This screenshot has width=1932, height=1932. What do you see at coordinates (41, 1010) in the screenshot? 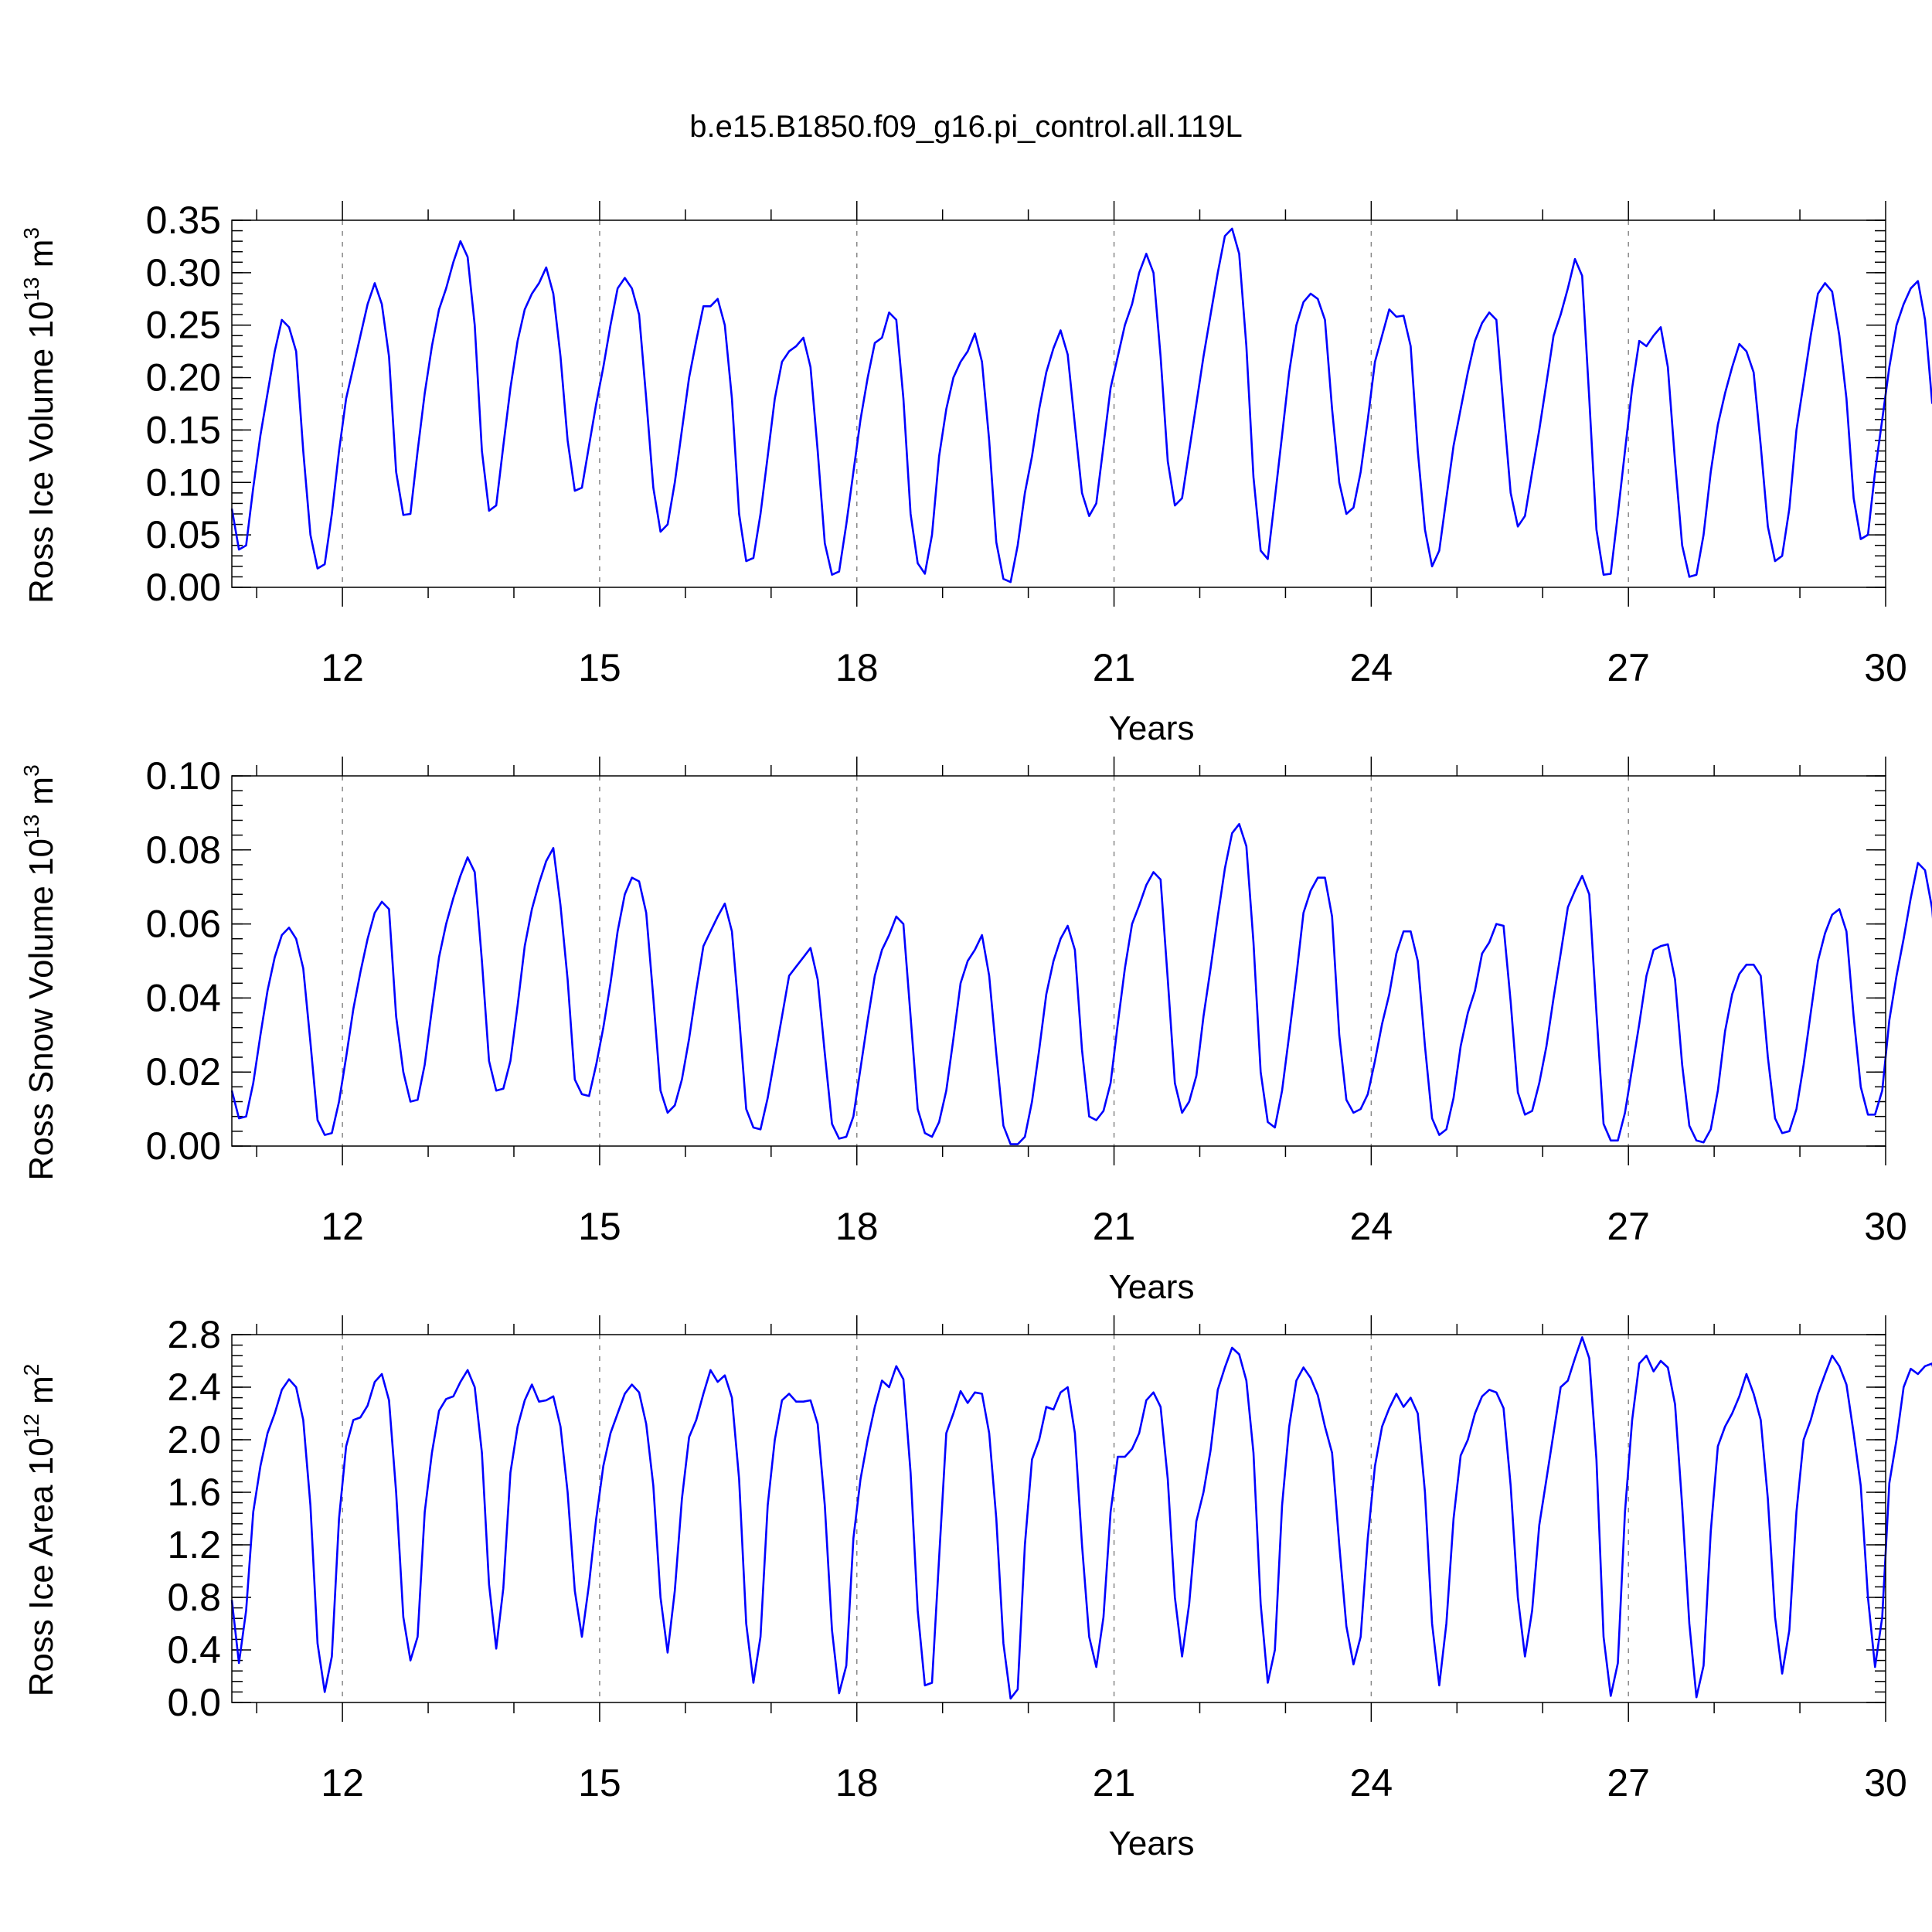
I see `y-axis-title-part: Ross Snow Volume 10` at bounding box center [41, 1010].